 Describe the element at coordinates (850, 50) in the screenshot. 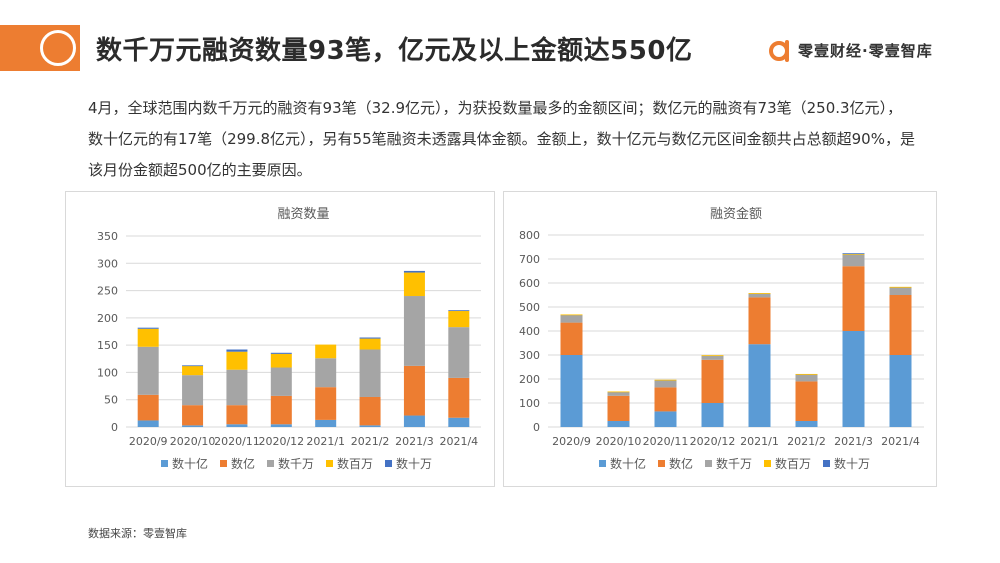

I see `brand-logo: 零壹财经·零壹智库` at that location.